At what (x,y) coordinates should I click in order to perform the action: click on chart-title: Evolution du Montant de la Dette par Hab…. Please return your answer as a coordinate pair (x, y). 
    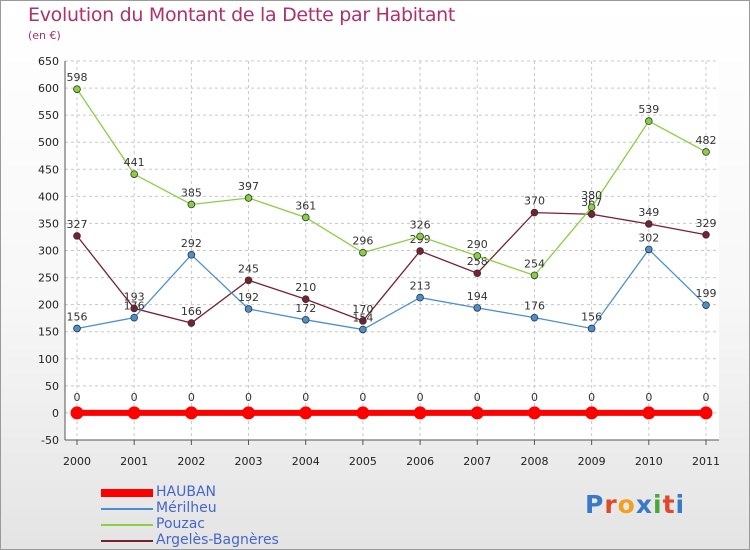
    Looking at the image, I should click on (242, 15).